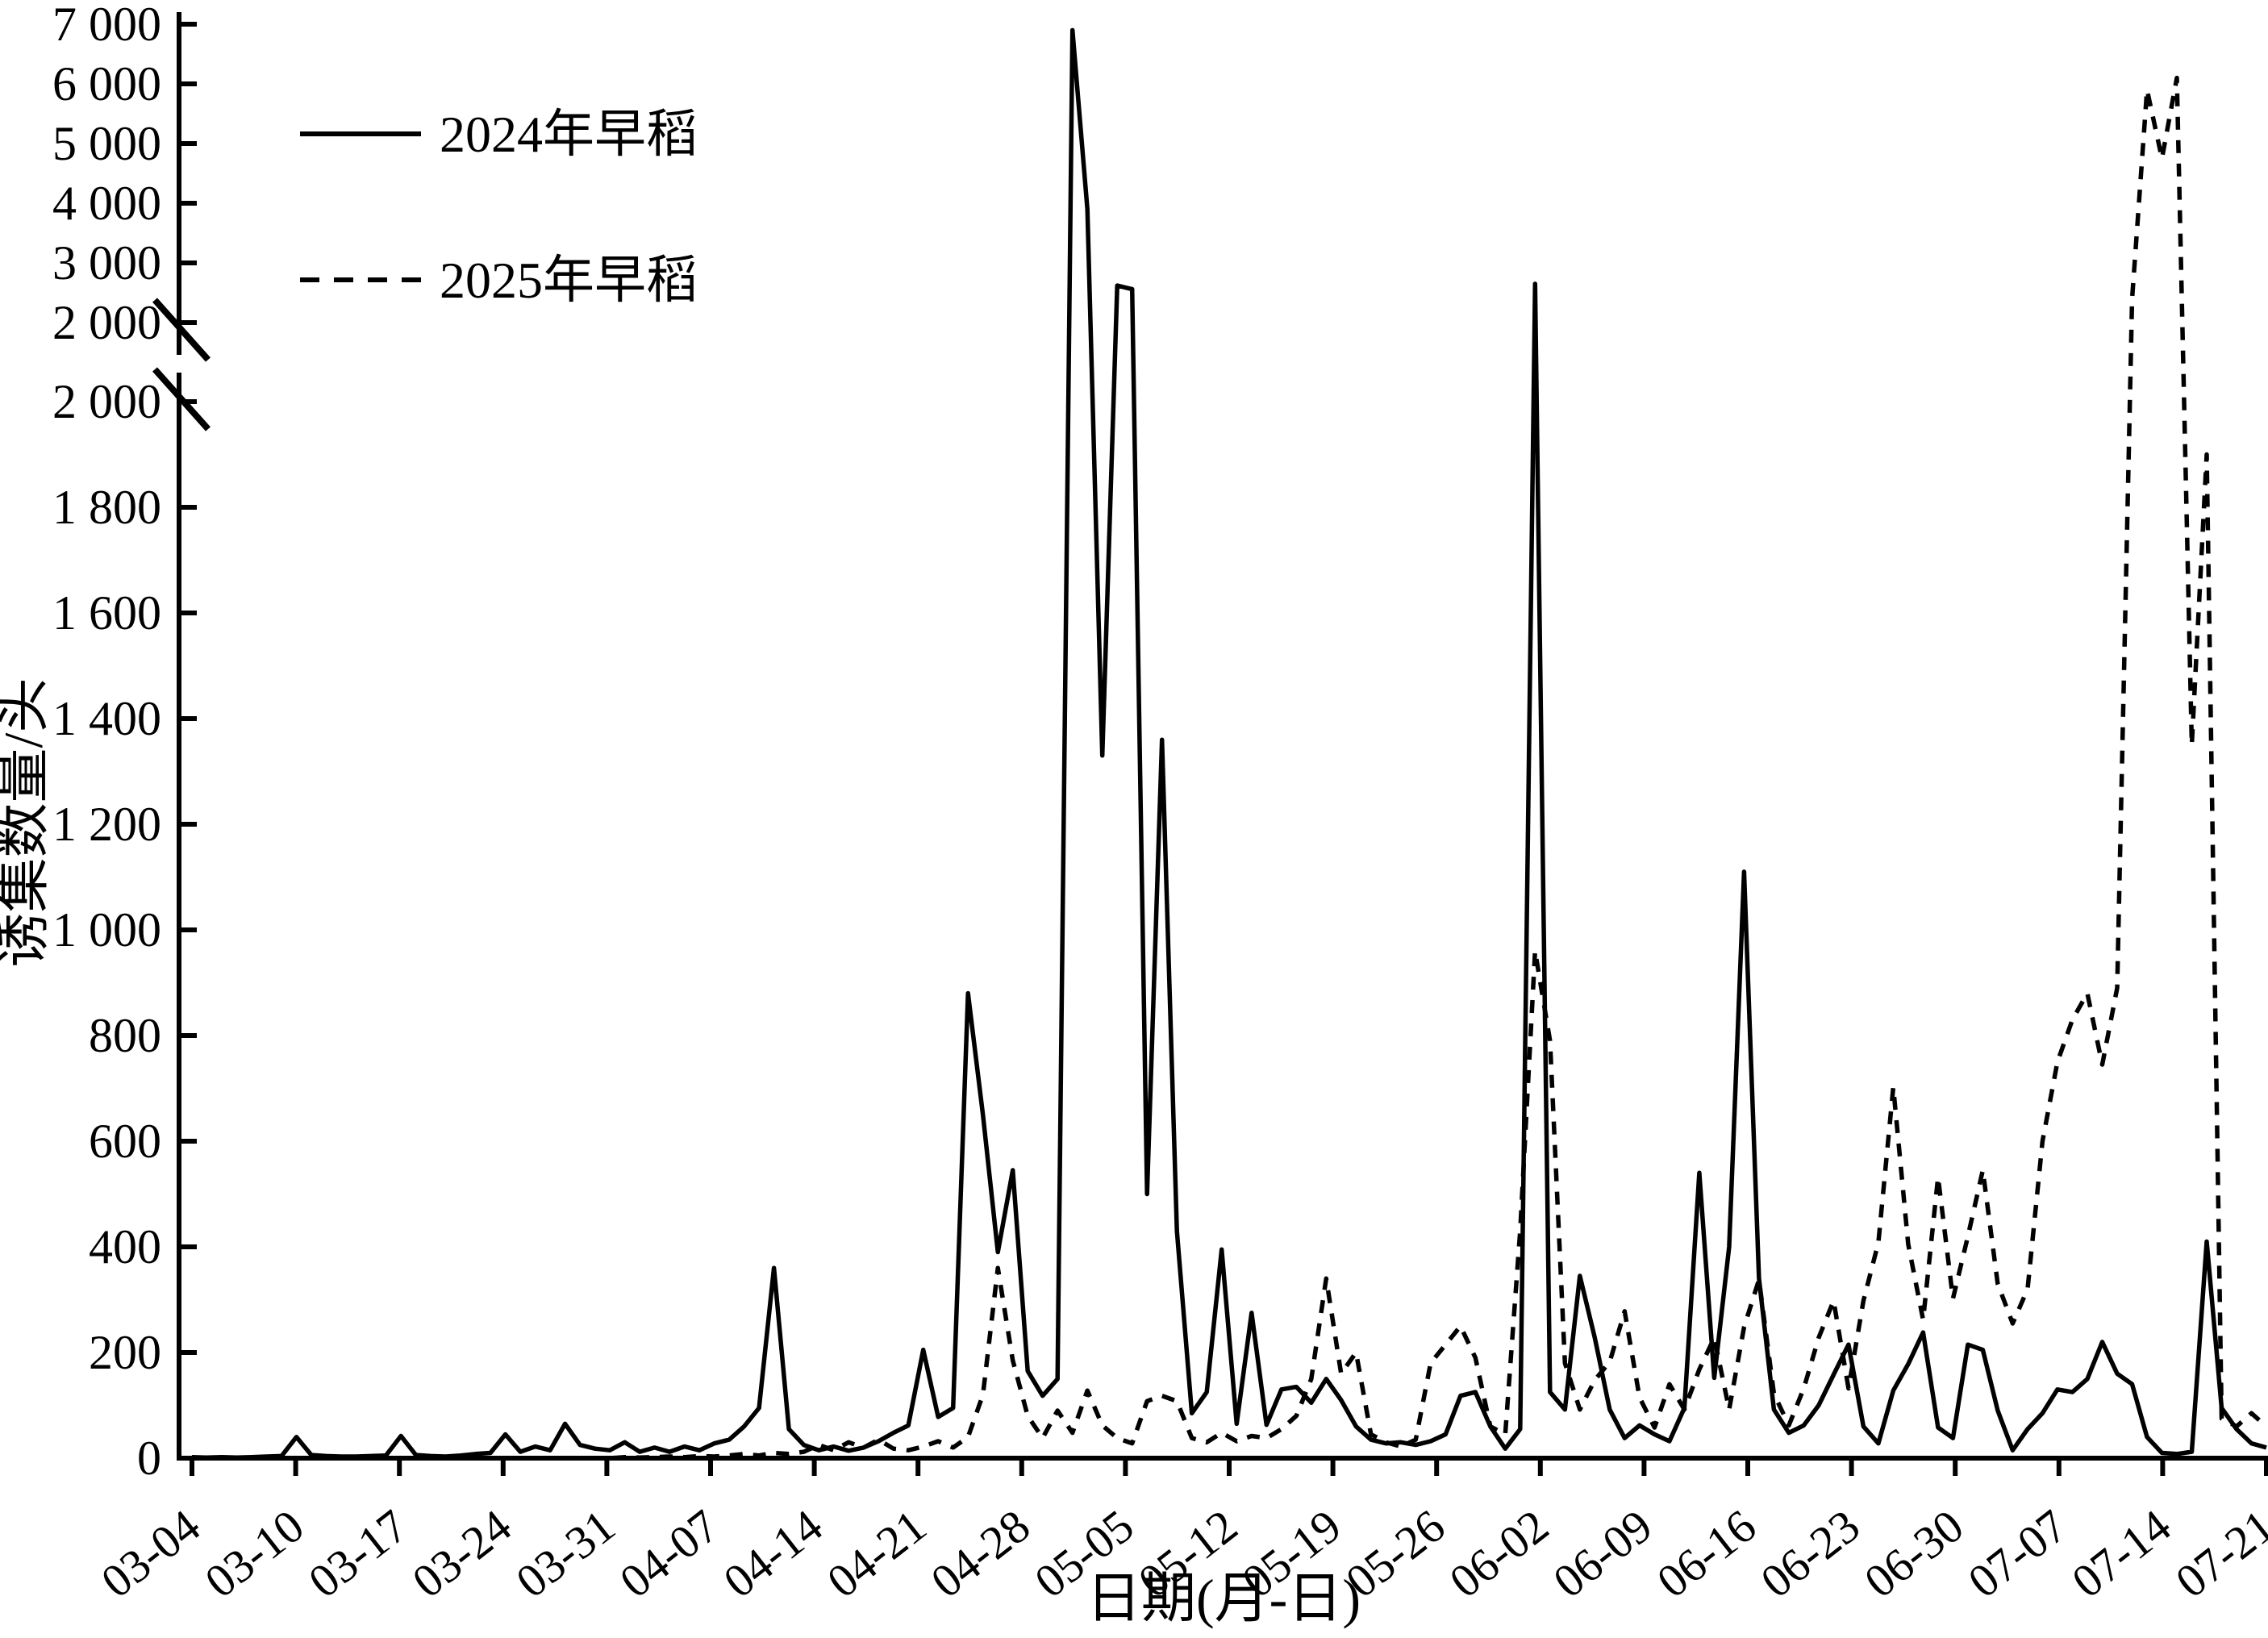  What do you see at coordinates (125, 1247) in the screenshot?
I see `y-tick-label: 400` at bounding box center [125, 1247].